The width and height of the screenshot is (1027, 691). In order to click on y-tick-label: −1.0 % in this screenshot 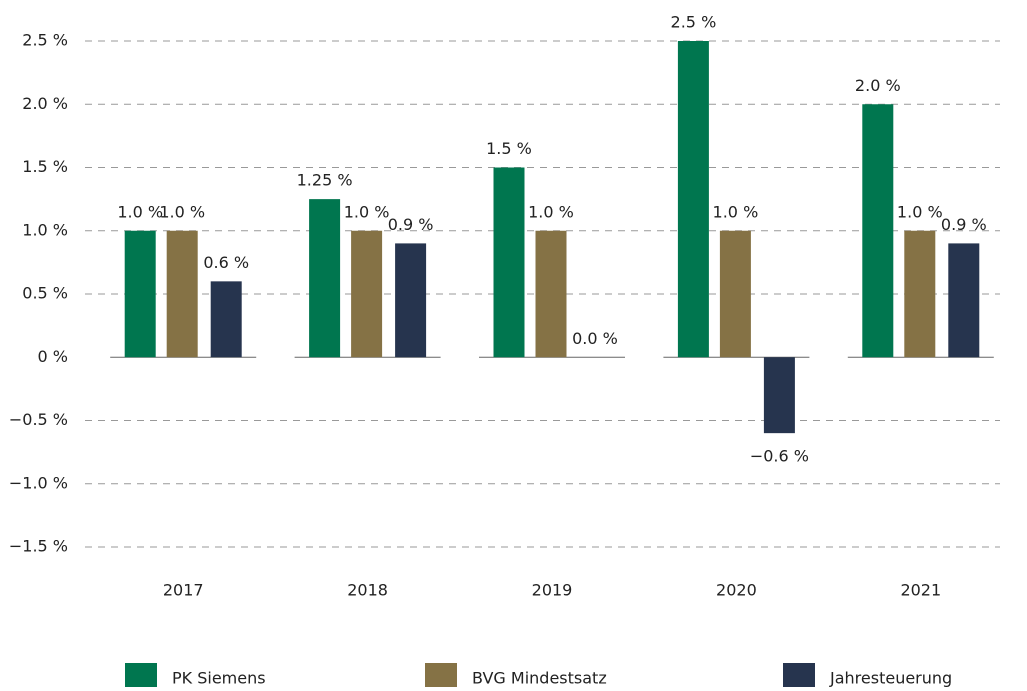, I will do `click(38, 482)`.